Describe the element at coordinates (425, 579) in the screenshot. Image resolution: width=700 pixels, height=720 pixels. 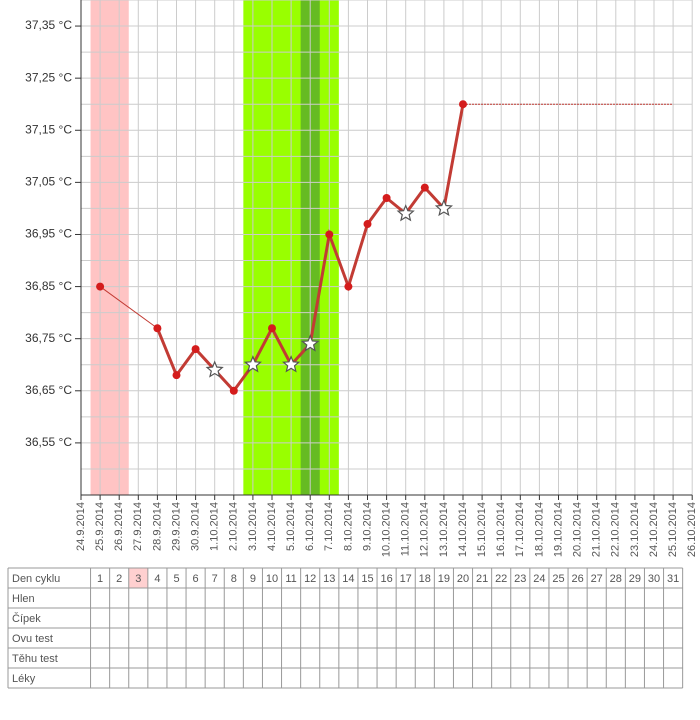
I see `cycle-day: 18` at that location.